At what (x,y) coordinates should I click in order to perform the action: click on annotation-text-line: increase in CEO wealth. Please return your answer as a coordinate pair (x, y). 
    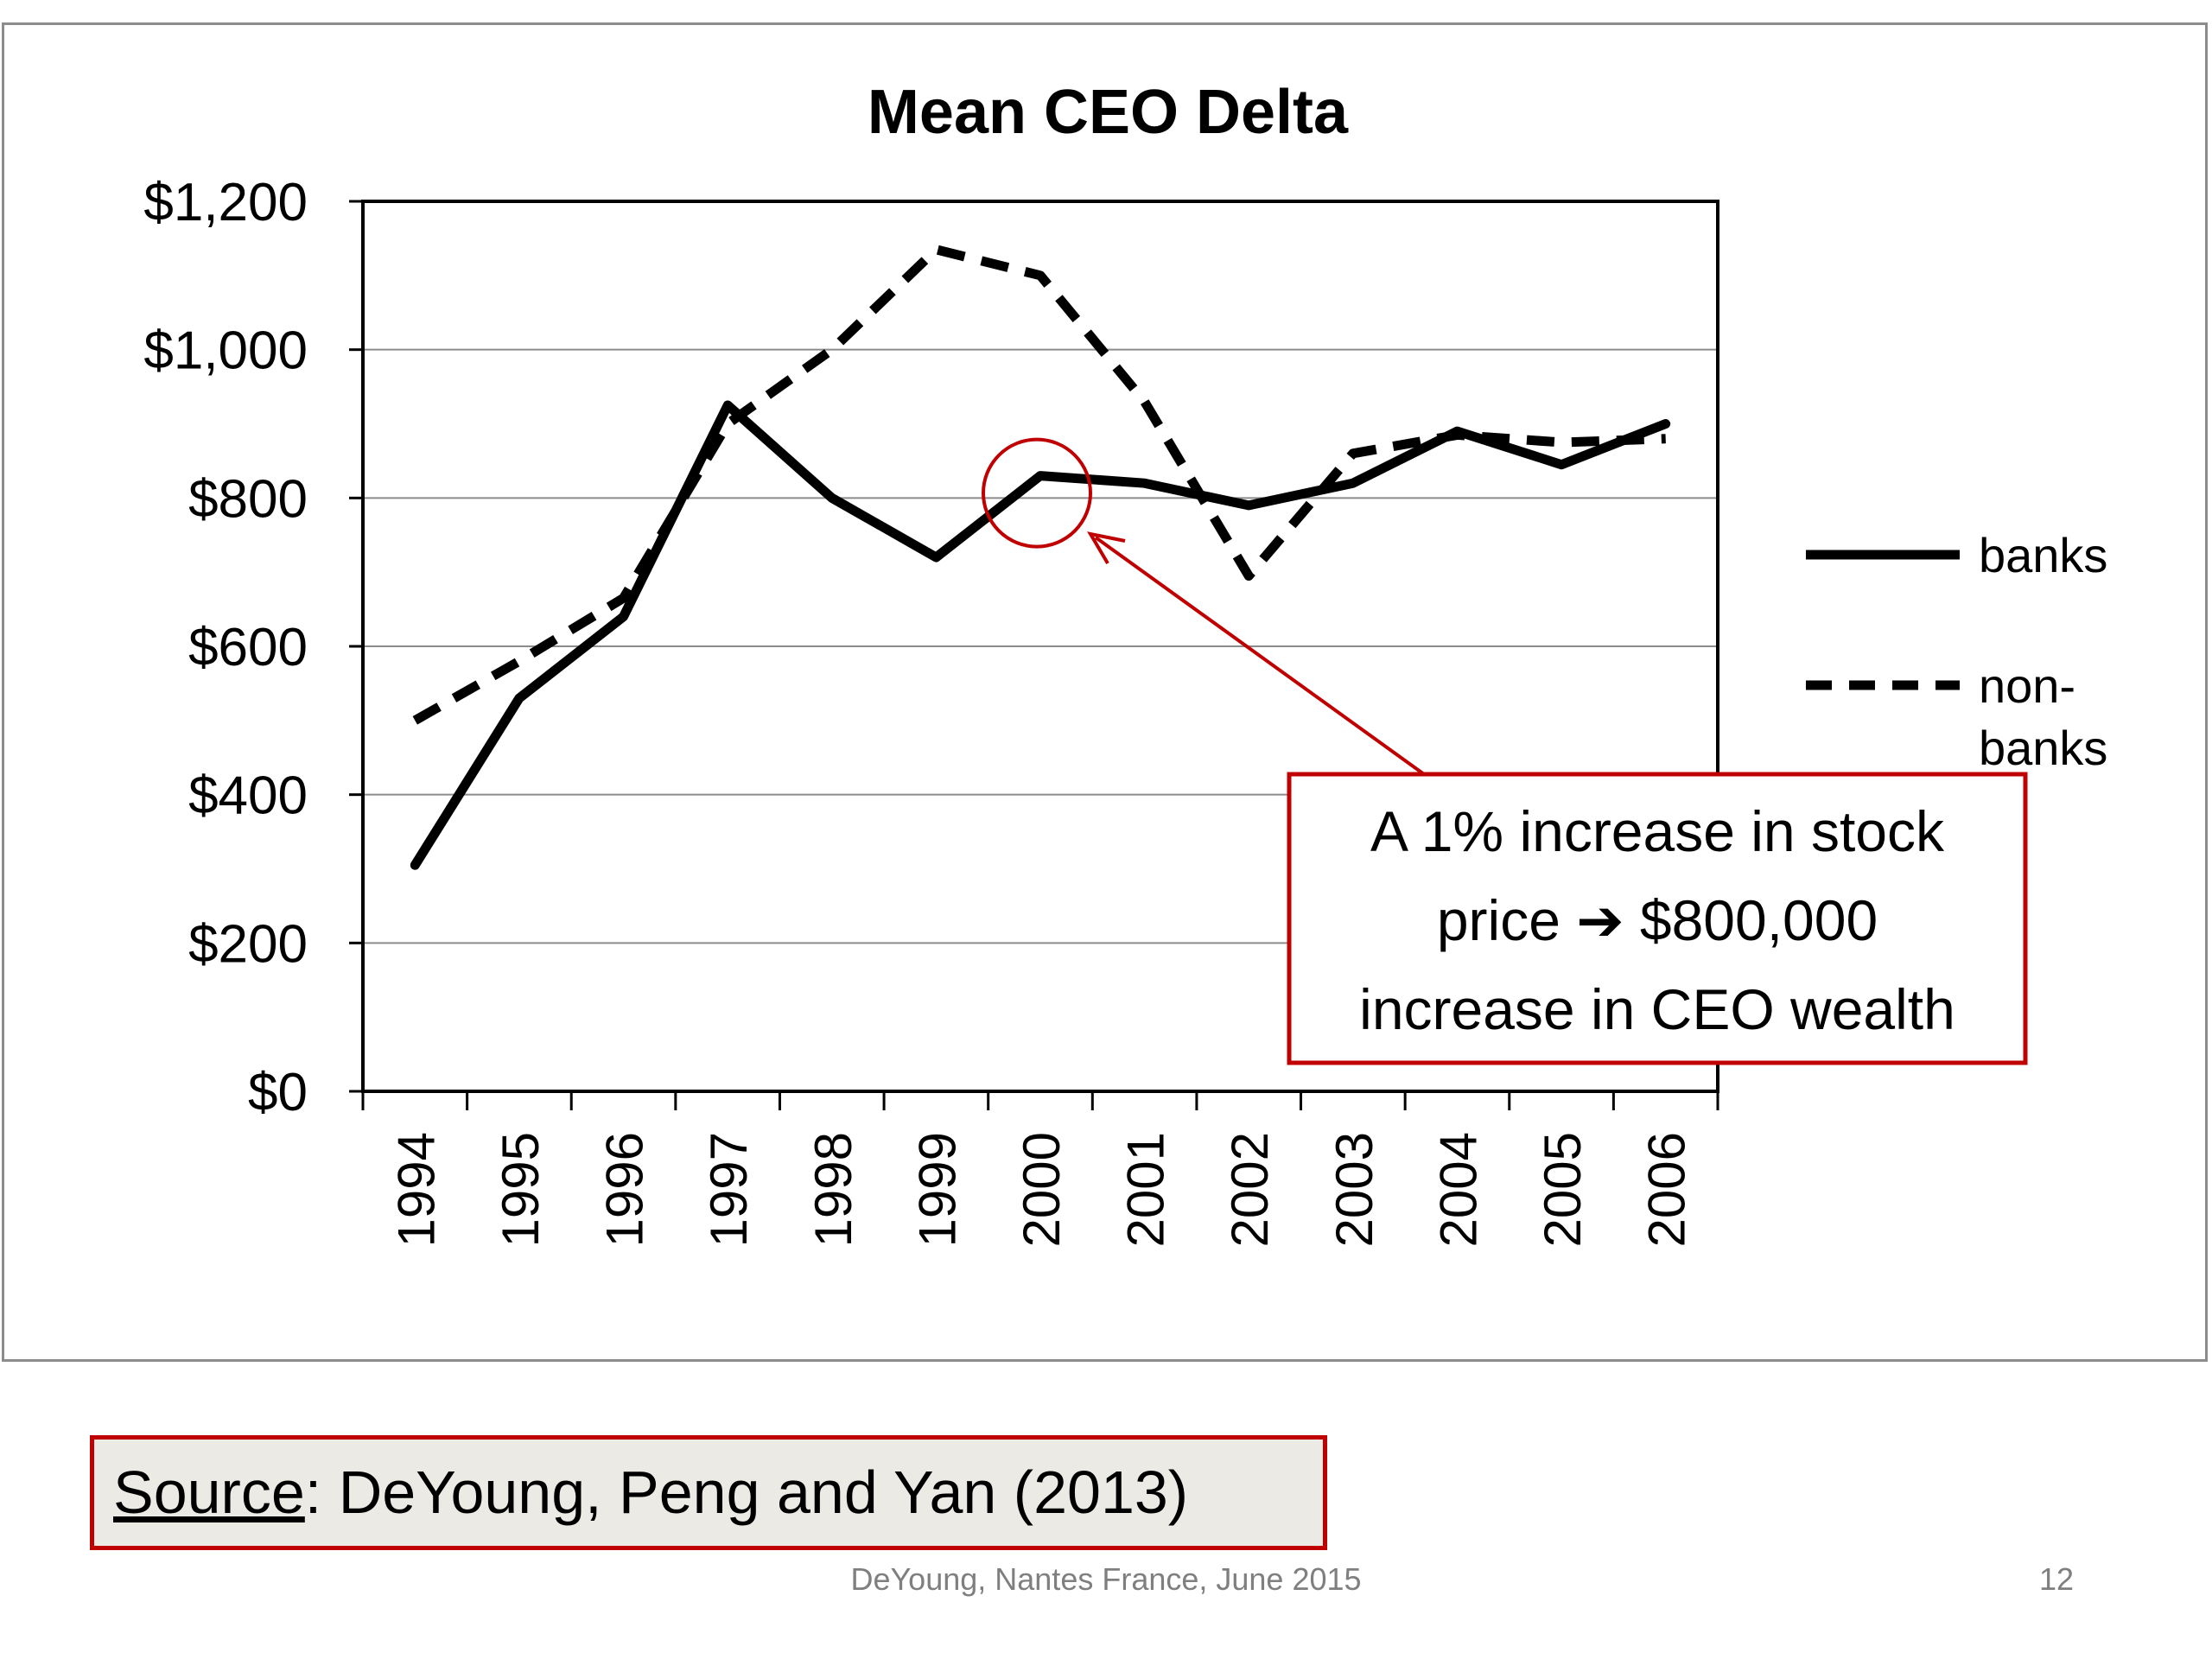
    Looking at the image, I should click on (1657, 1009).